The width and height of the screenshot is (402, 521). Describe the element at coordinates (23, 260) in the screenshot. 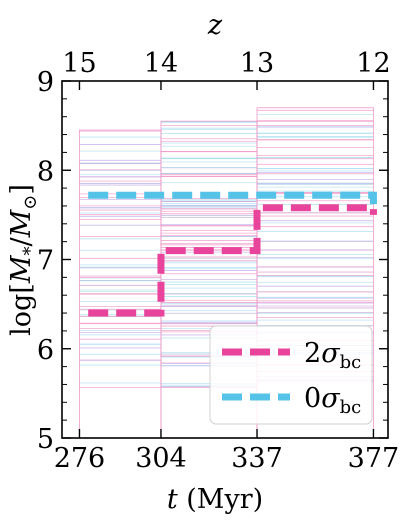

I see `left-axis-label: log[M*/M⊙]` at that location.